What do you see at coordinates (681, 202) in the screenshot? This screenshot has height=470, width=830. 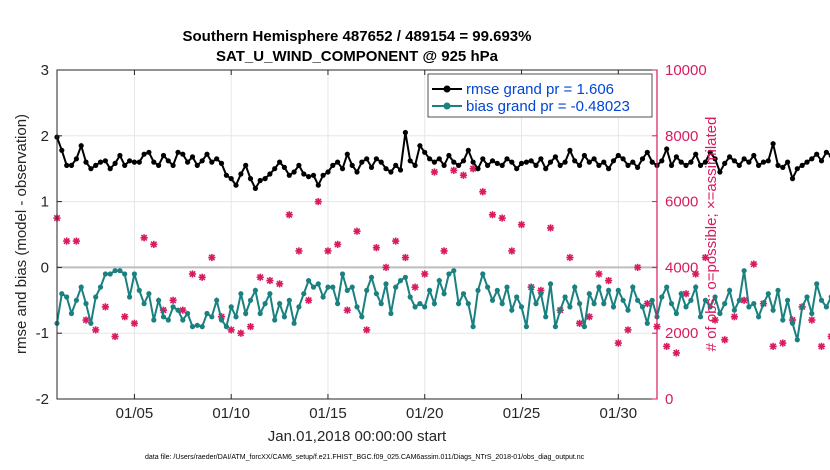 I see `y-right-tick-label: 6000` at bounding box center [681, 202].